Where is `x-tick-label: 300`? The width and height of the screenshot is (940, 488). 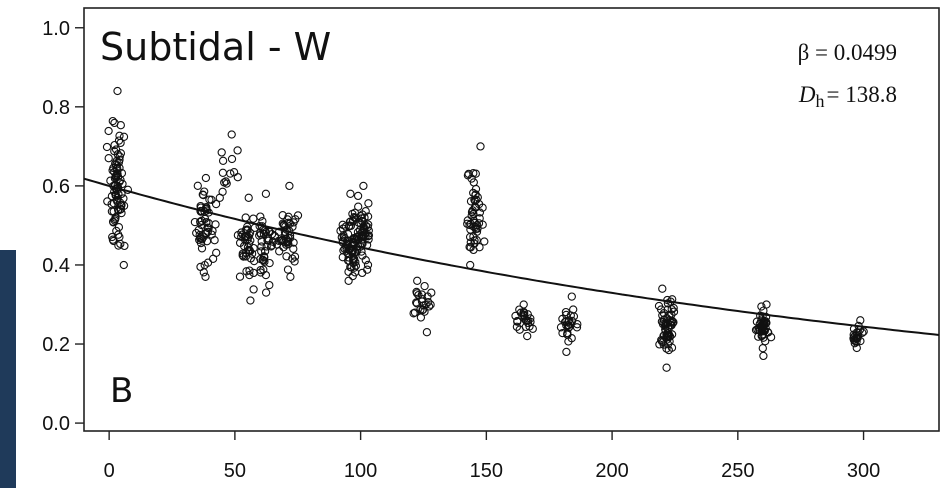
x-tick-label: 300 is located at coordinates (863, 471).